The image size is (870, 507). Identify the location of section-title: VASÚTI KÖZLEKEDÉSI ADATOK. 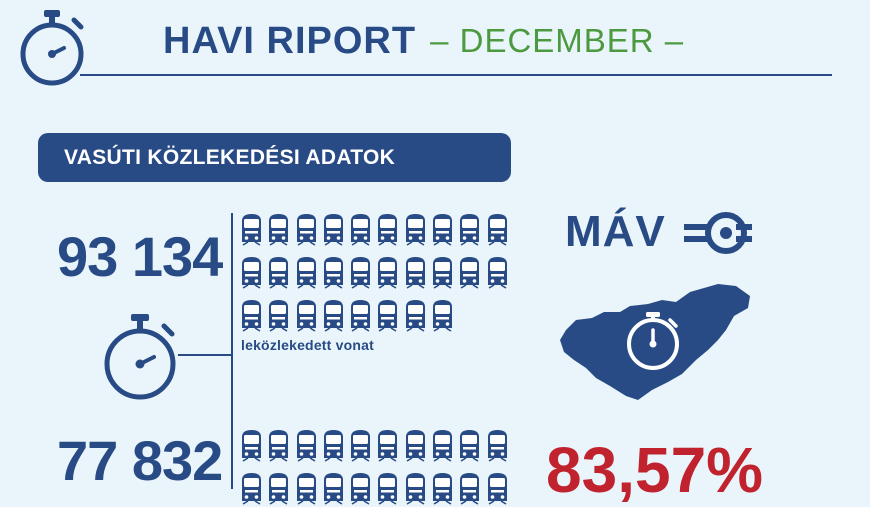
(230, 157).